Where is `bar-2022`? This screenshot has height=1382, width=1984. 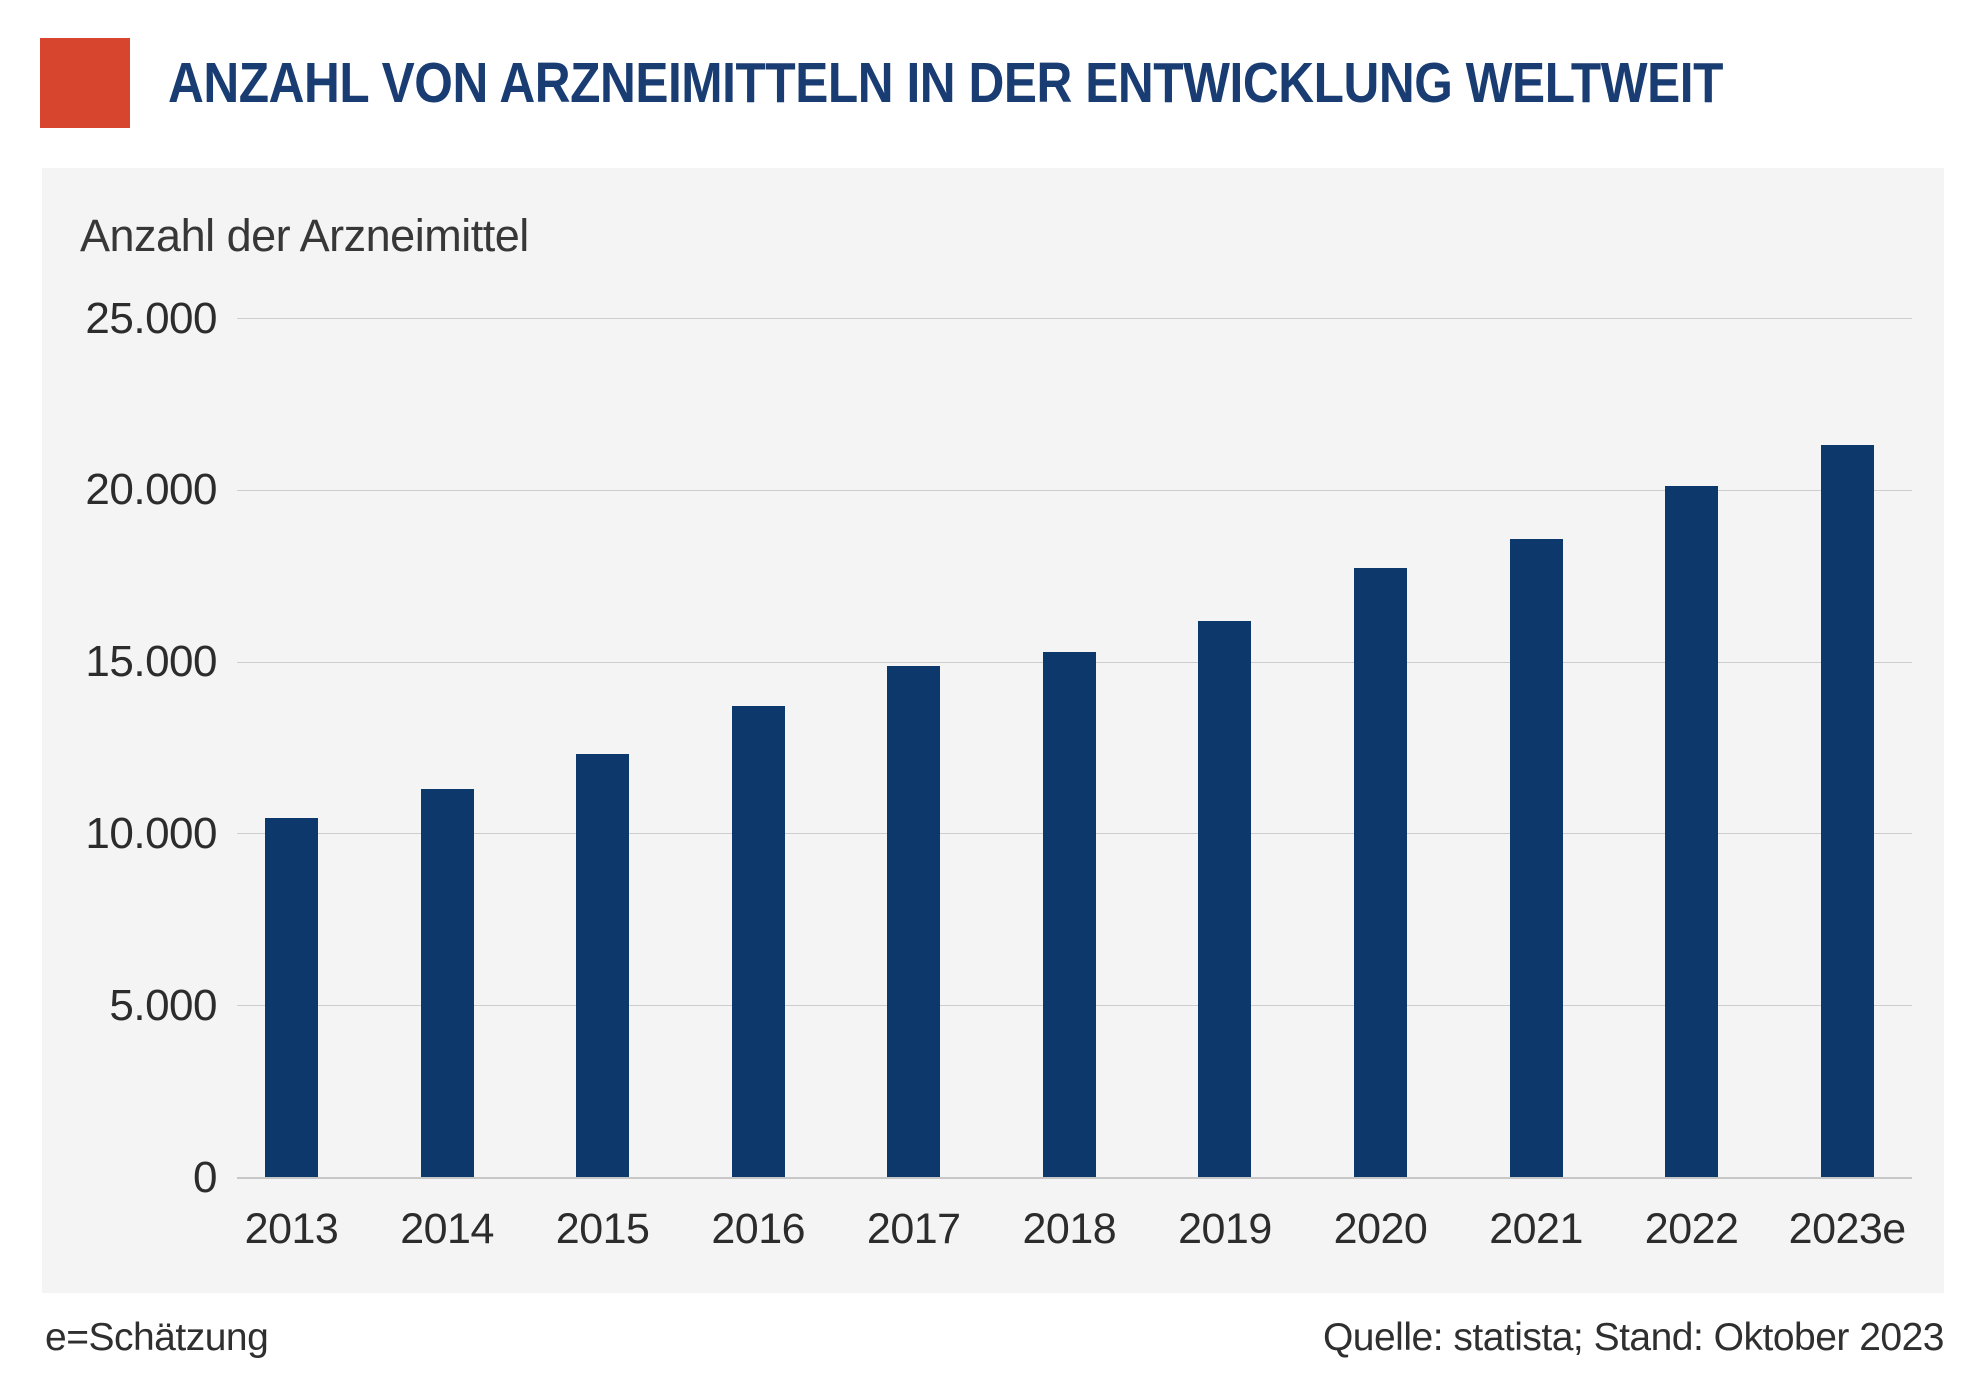 bar-2022 is located at coordinates (1692, 831).